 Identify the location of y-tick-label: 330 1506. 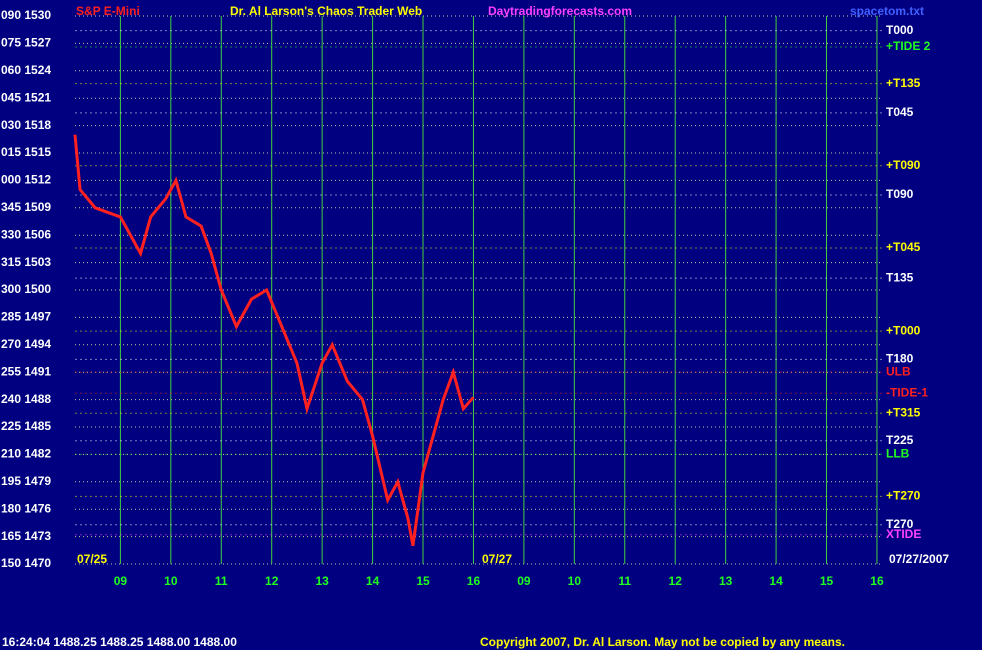
(26, 234).